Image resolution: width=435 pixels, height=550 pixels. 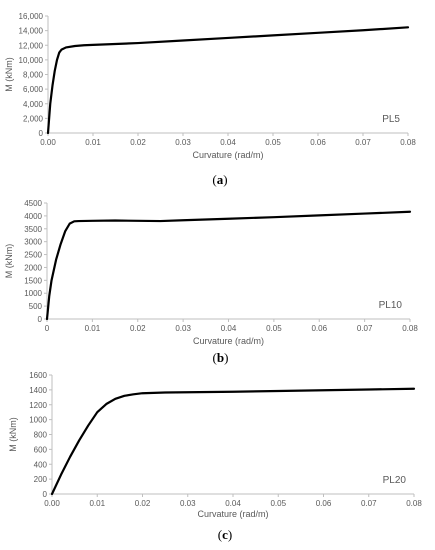 I want to click on panel-label: PL5, so click(x=391, y=119).